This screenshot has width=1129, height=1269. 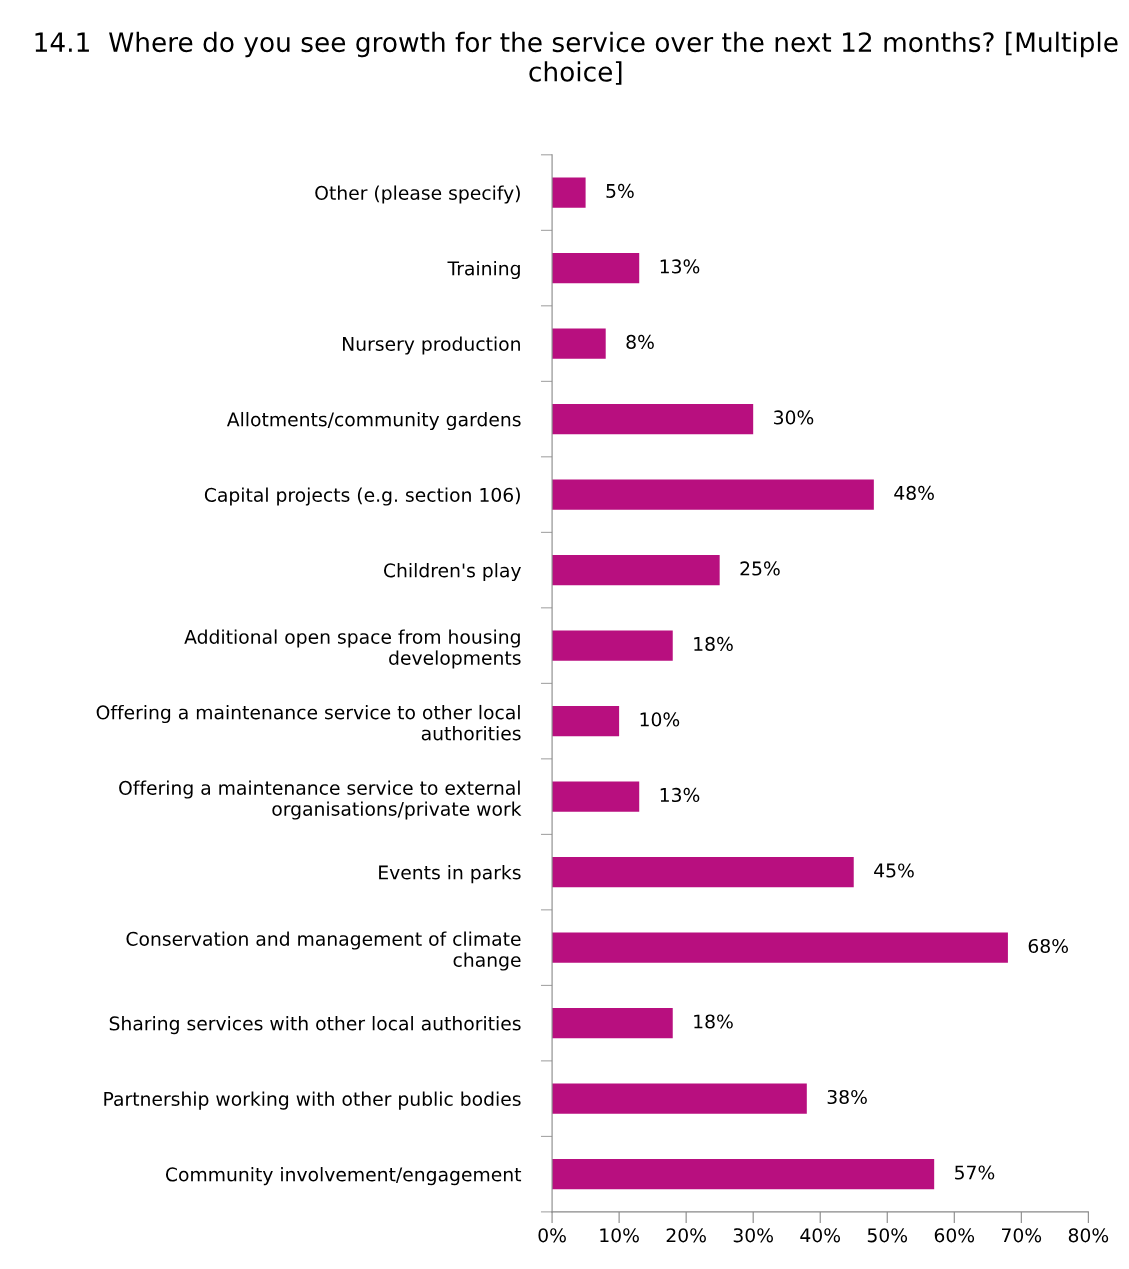 I want to click on x-tick-label: 60%, so click(x=954, y=1235).